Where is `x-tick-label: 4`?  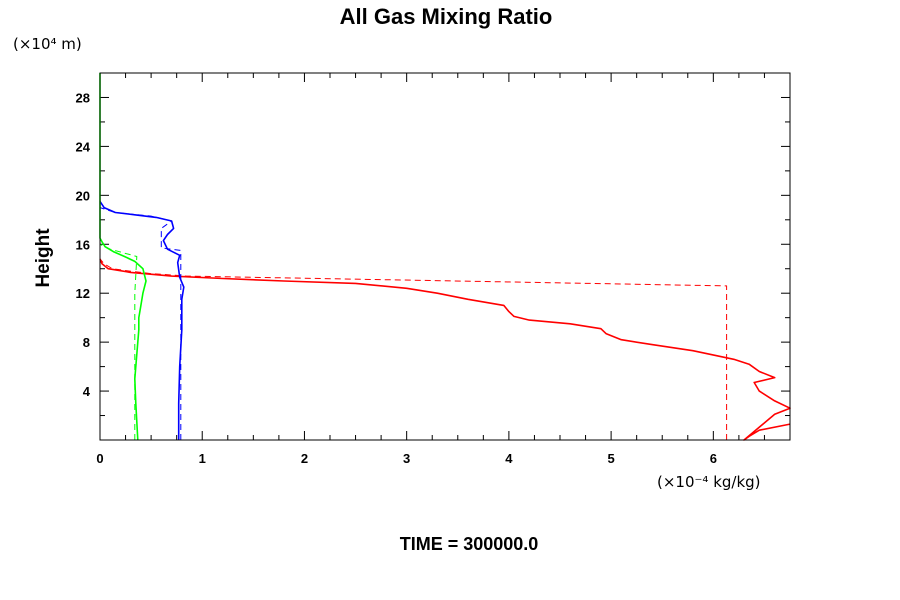
x-tick-label: 4 is located at coordinates (509, 458).